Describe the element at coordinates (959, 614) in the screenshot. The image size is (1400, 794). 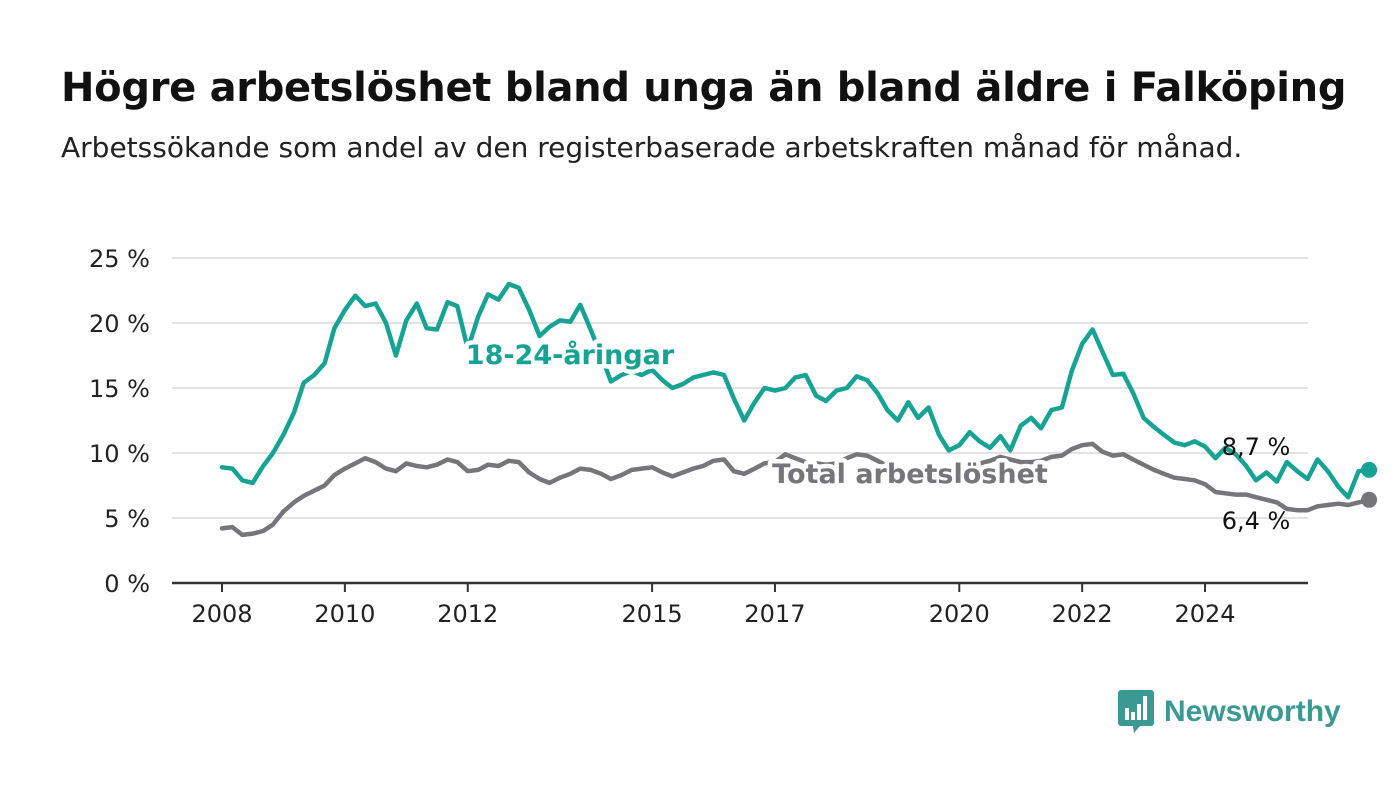
I see `x-tick-label: 2020` at that location.